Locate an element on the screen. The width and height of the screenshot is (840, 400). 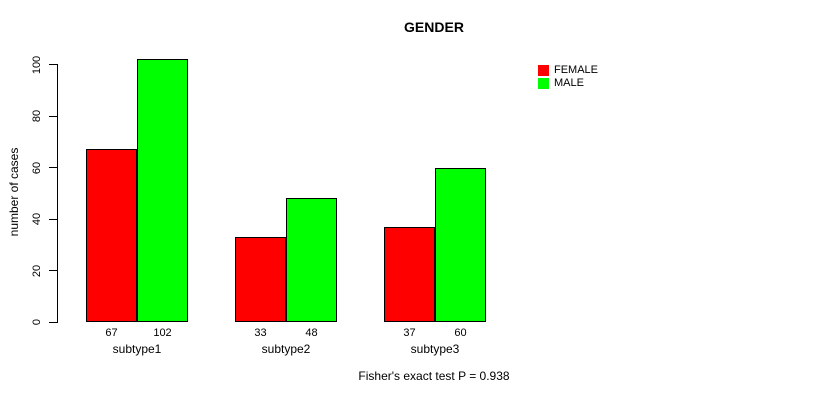
fisher-test-annotation: Fisher's exact test P = 0.938 is located at coordinates (434, 376).